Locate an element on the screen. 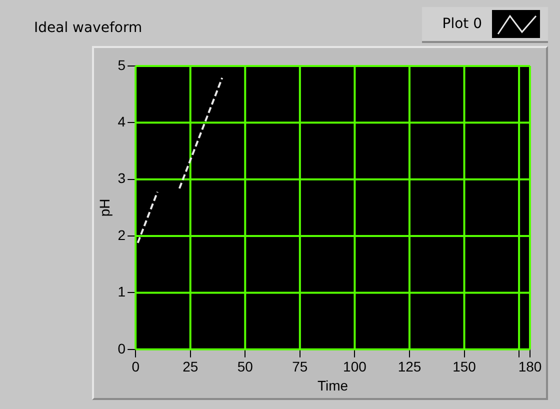 The height and width of the screenshot is (409, 560). x-tick-label: 100 is located at coordinates (355, 366).